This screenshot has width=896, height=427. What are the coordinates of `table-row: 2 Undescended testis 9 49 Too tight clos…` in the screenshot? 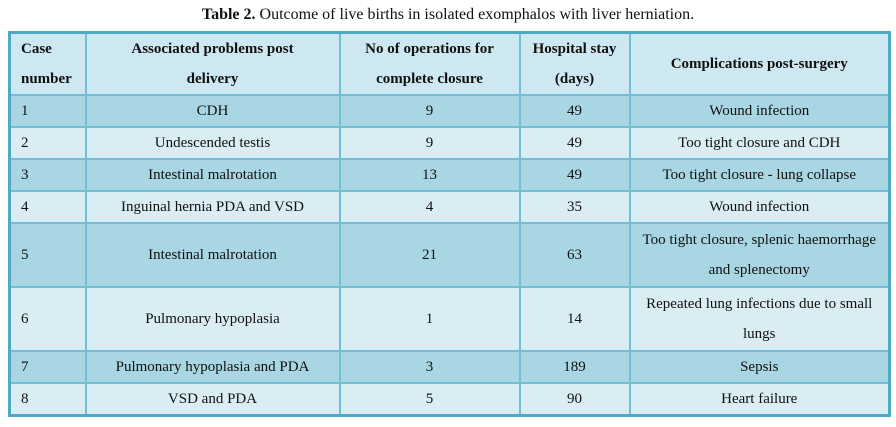 It's located at (449, 143).